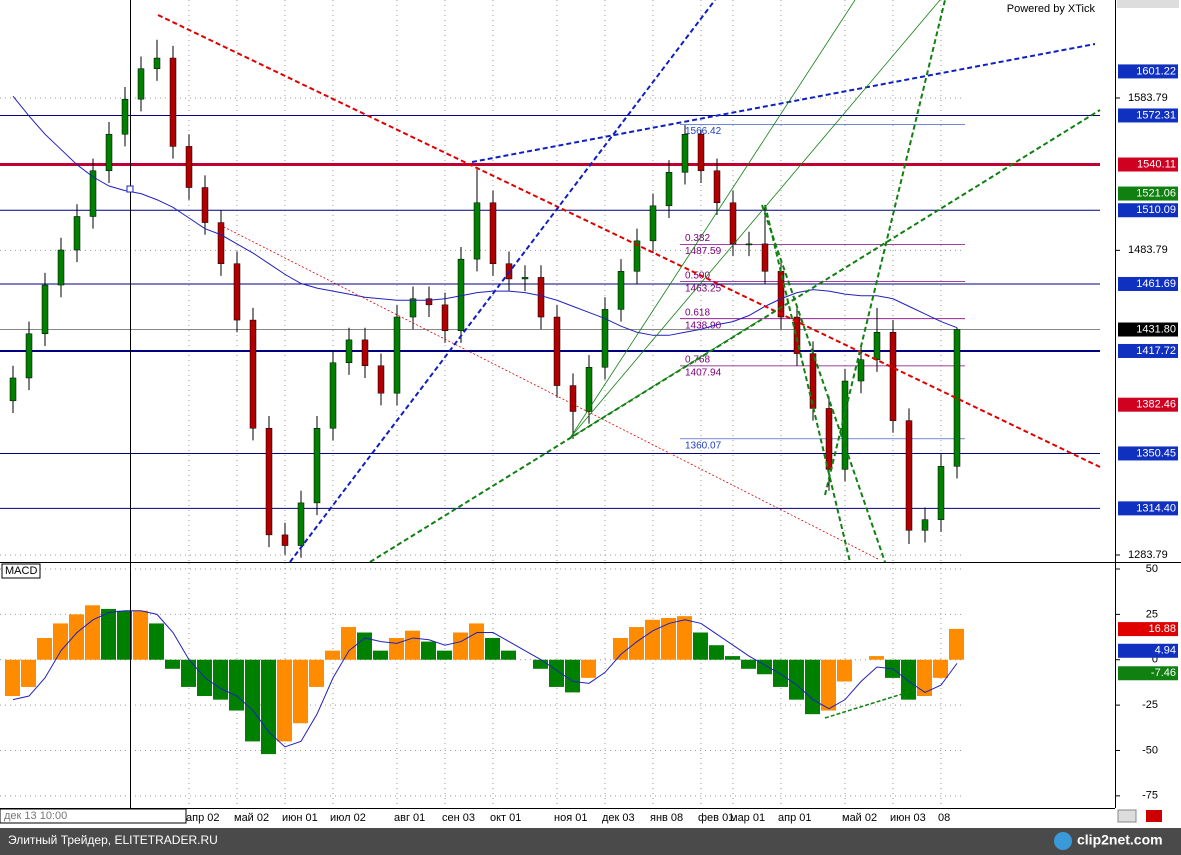 The width and height of the screenshot is (1181, 855). I want to click on indicator-label-box, so click(21, 571).